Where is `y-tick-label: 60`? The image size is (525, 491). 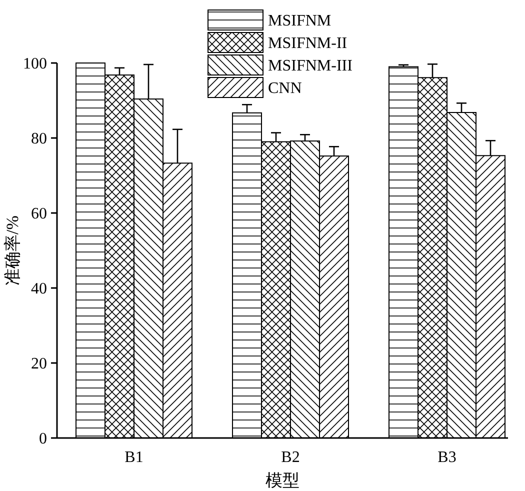
y-tick-label: 60 is located at coordinates (39, 214).